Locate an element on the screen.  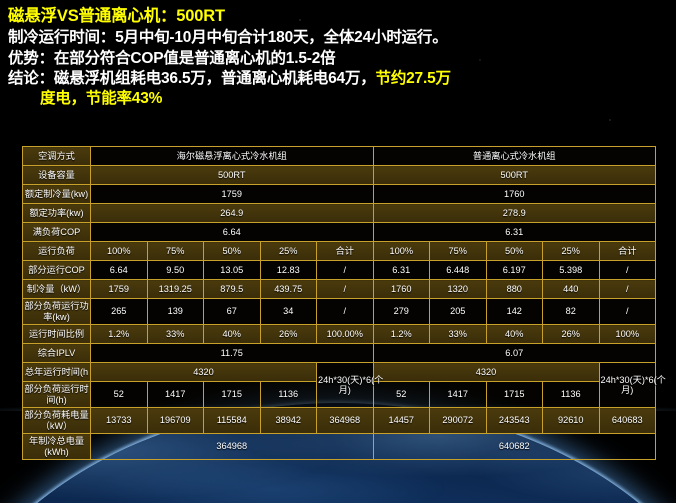
conclusion-efficiency-highlight: 度电，节能率43% is located at coordinates (101, 98).